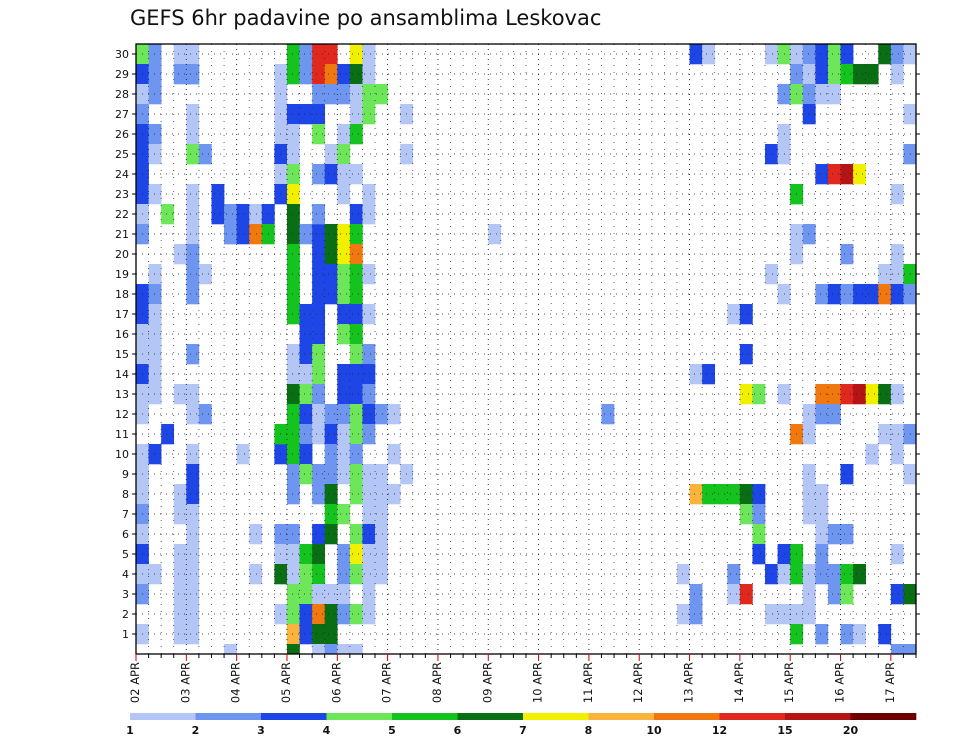  What do you see at coordinates (556, 716) in the screenshot?
I see `colorbar-segment` at bounding box center [556, 716].